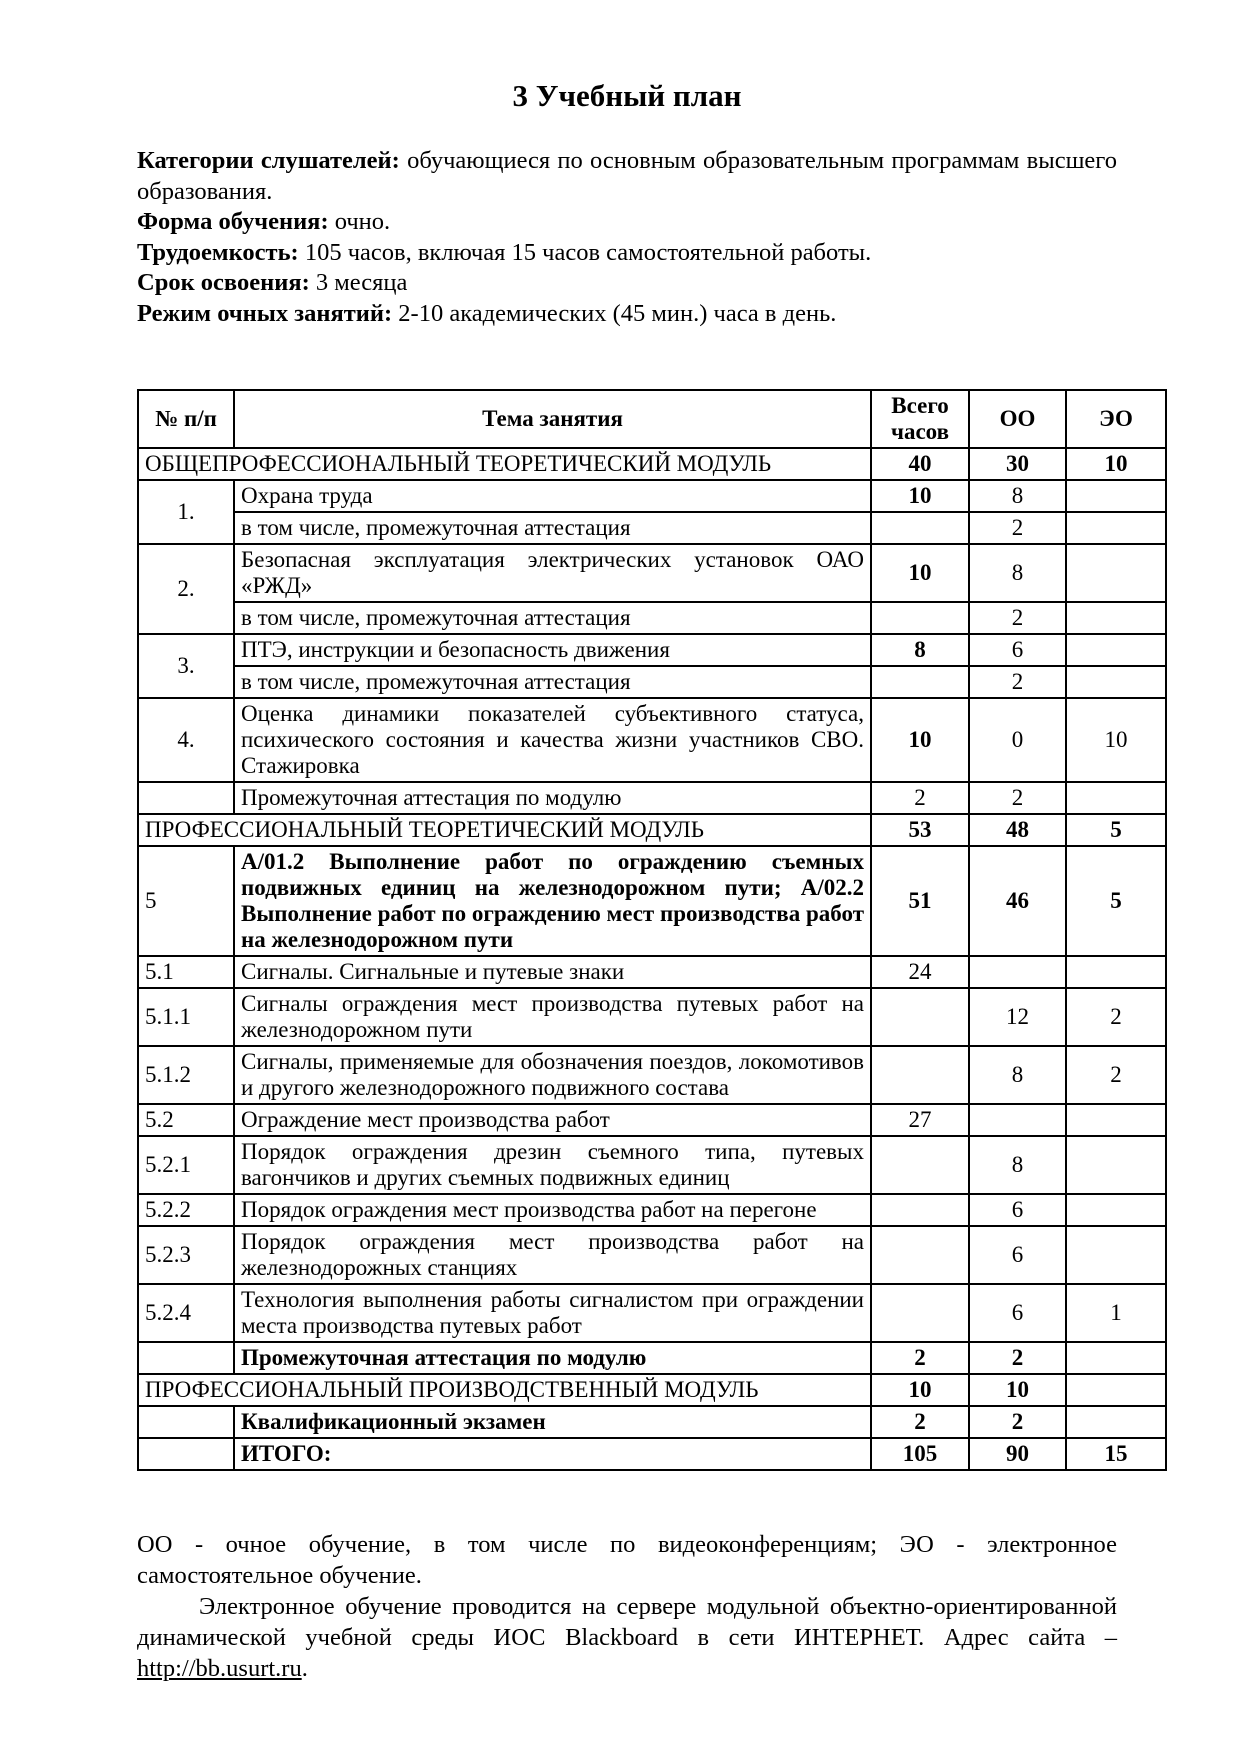 The height and width of the screenshot is (1754, 1241). I want to click on cell-eo: 5, so click(1116, 901).